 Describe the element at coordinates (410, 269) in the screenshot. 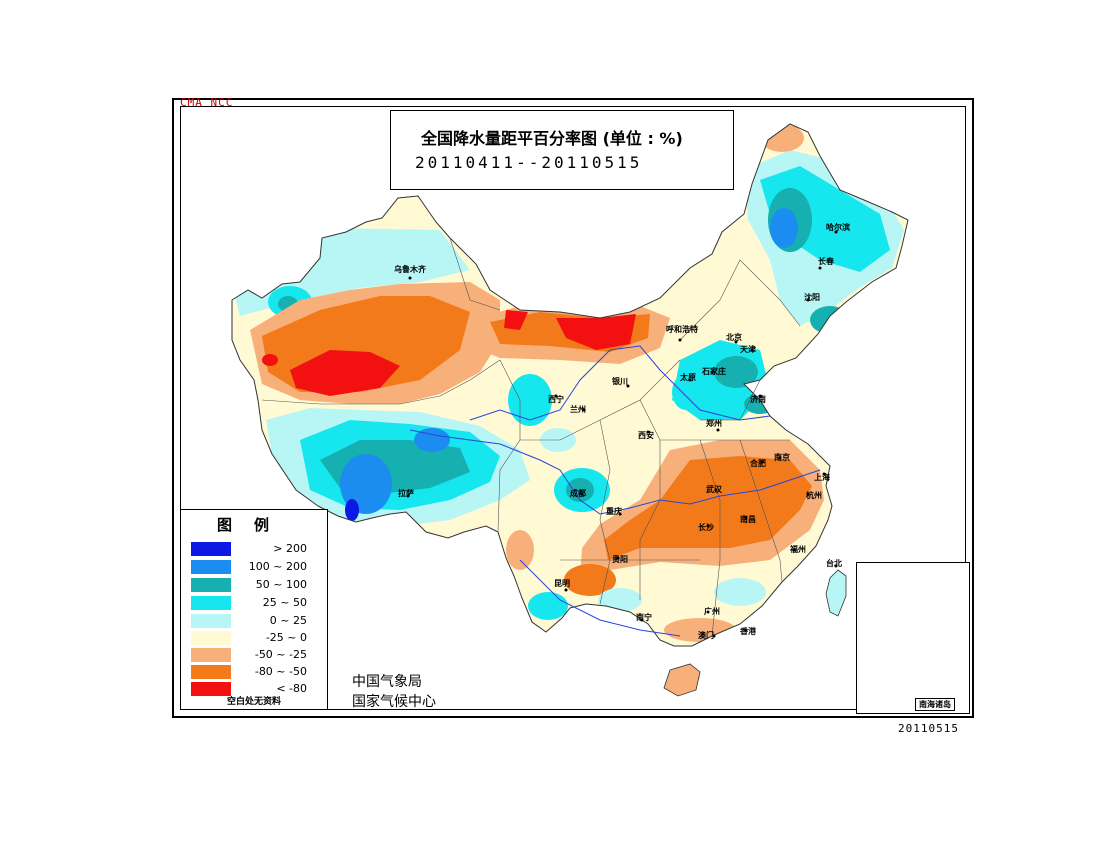

I see `city-urumqi: 乌鲁木齐` at that location.